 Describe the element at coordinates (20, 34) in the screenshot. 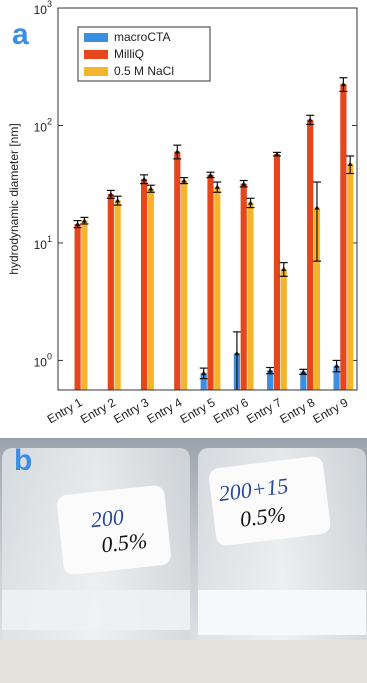

I see `panel-label: a` at that location.